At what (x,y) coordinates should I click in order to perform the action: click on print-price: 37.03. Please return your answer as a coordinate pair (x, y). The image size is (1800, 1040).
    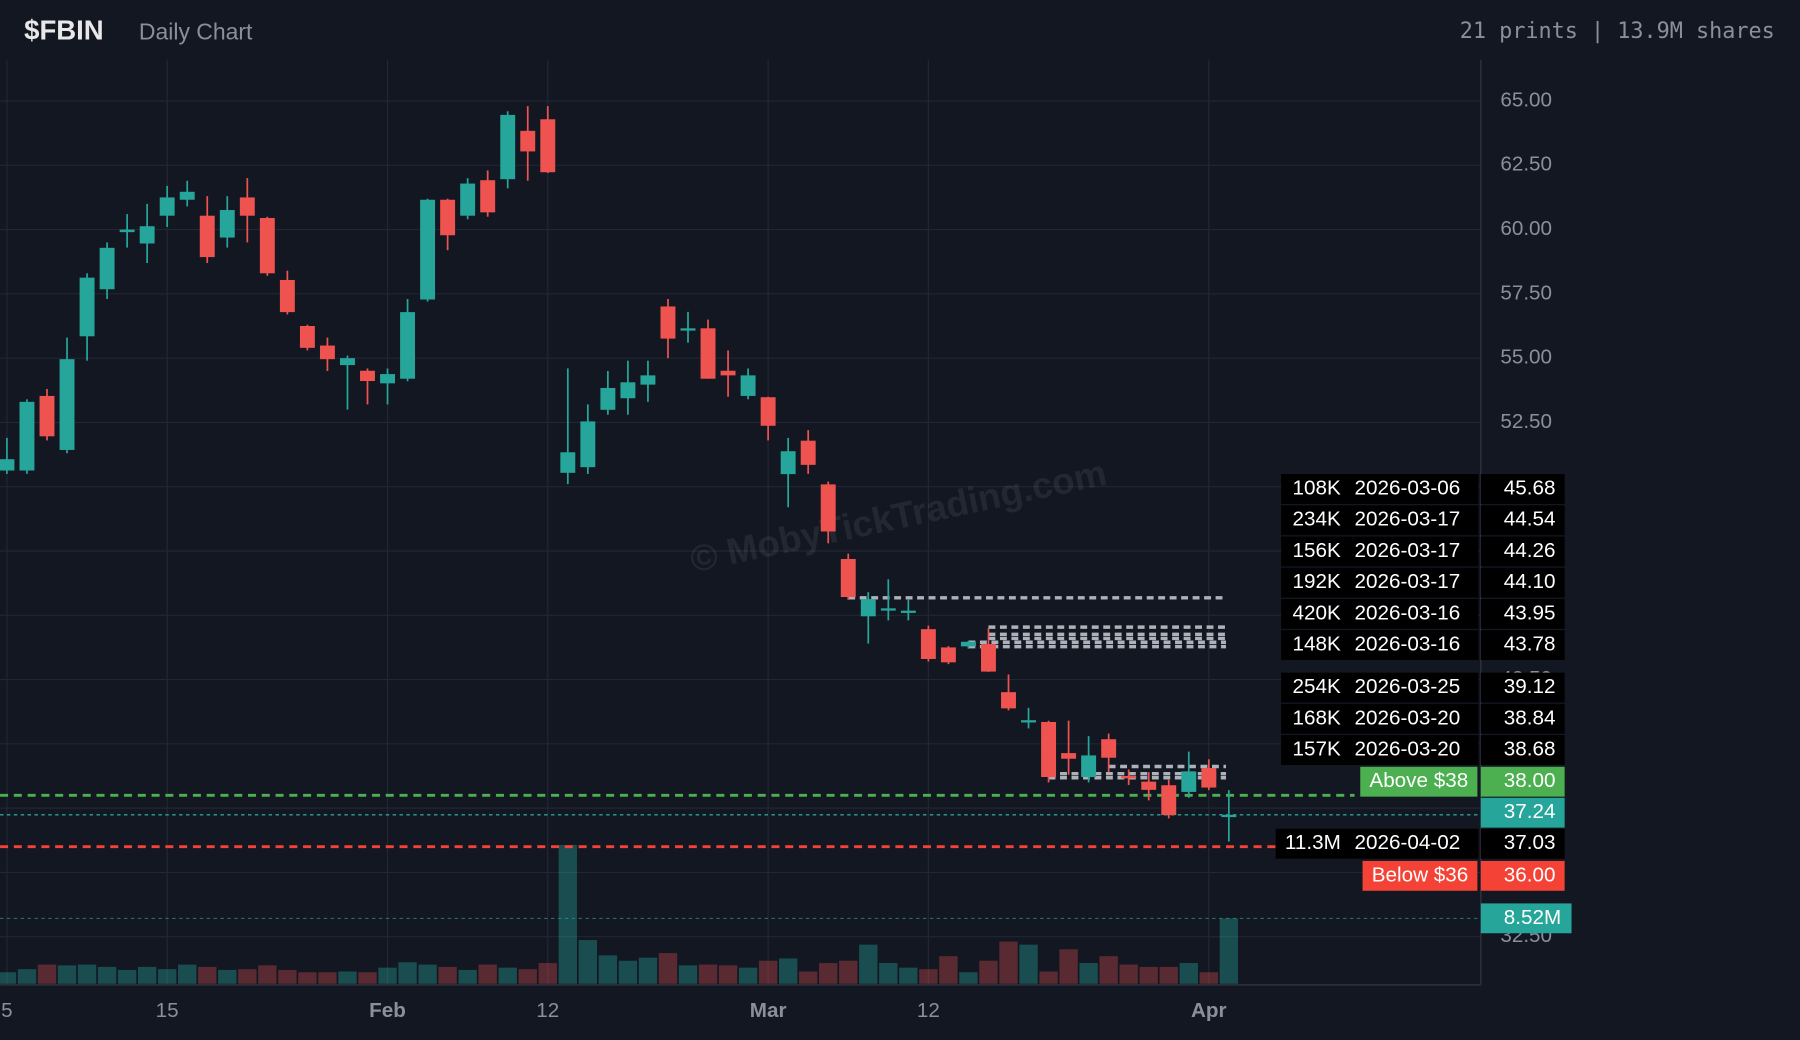
    Looking at the image, I should click on (1530, 842).